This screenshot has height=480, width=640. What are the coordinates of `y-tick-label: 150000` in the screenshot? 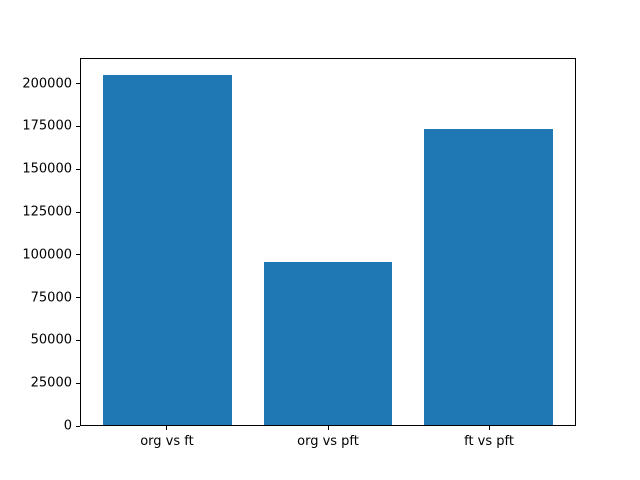 It's located at (47, 169).